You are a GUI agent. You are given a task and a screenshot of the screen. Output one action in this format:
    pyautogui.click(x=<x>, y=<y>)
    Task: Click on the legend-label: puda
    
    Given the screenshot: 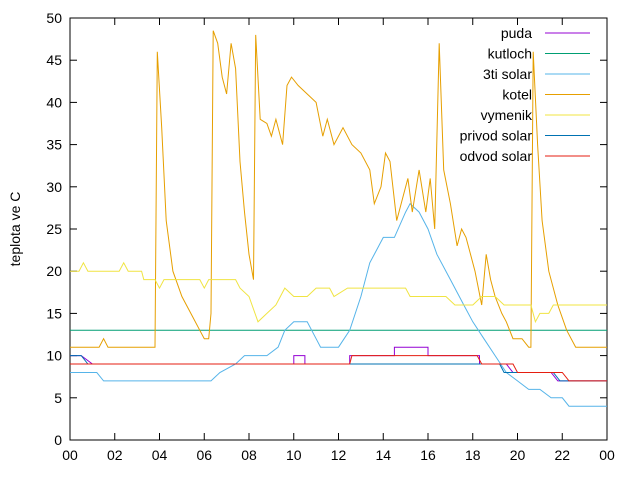 What is the action you would take?
    pyautogui.click(x=516, y=33)
    